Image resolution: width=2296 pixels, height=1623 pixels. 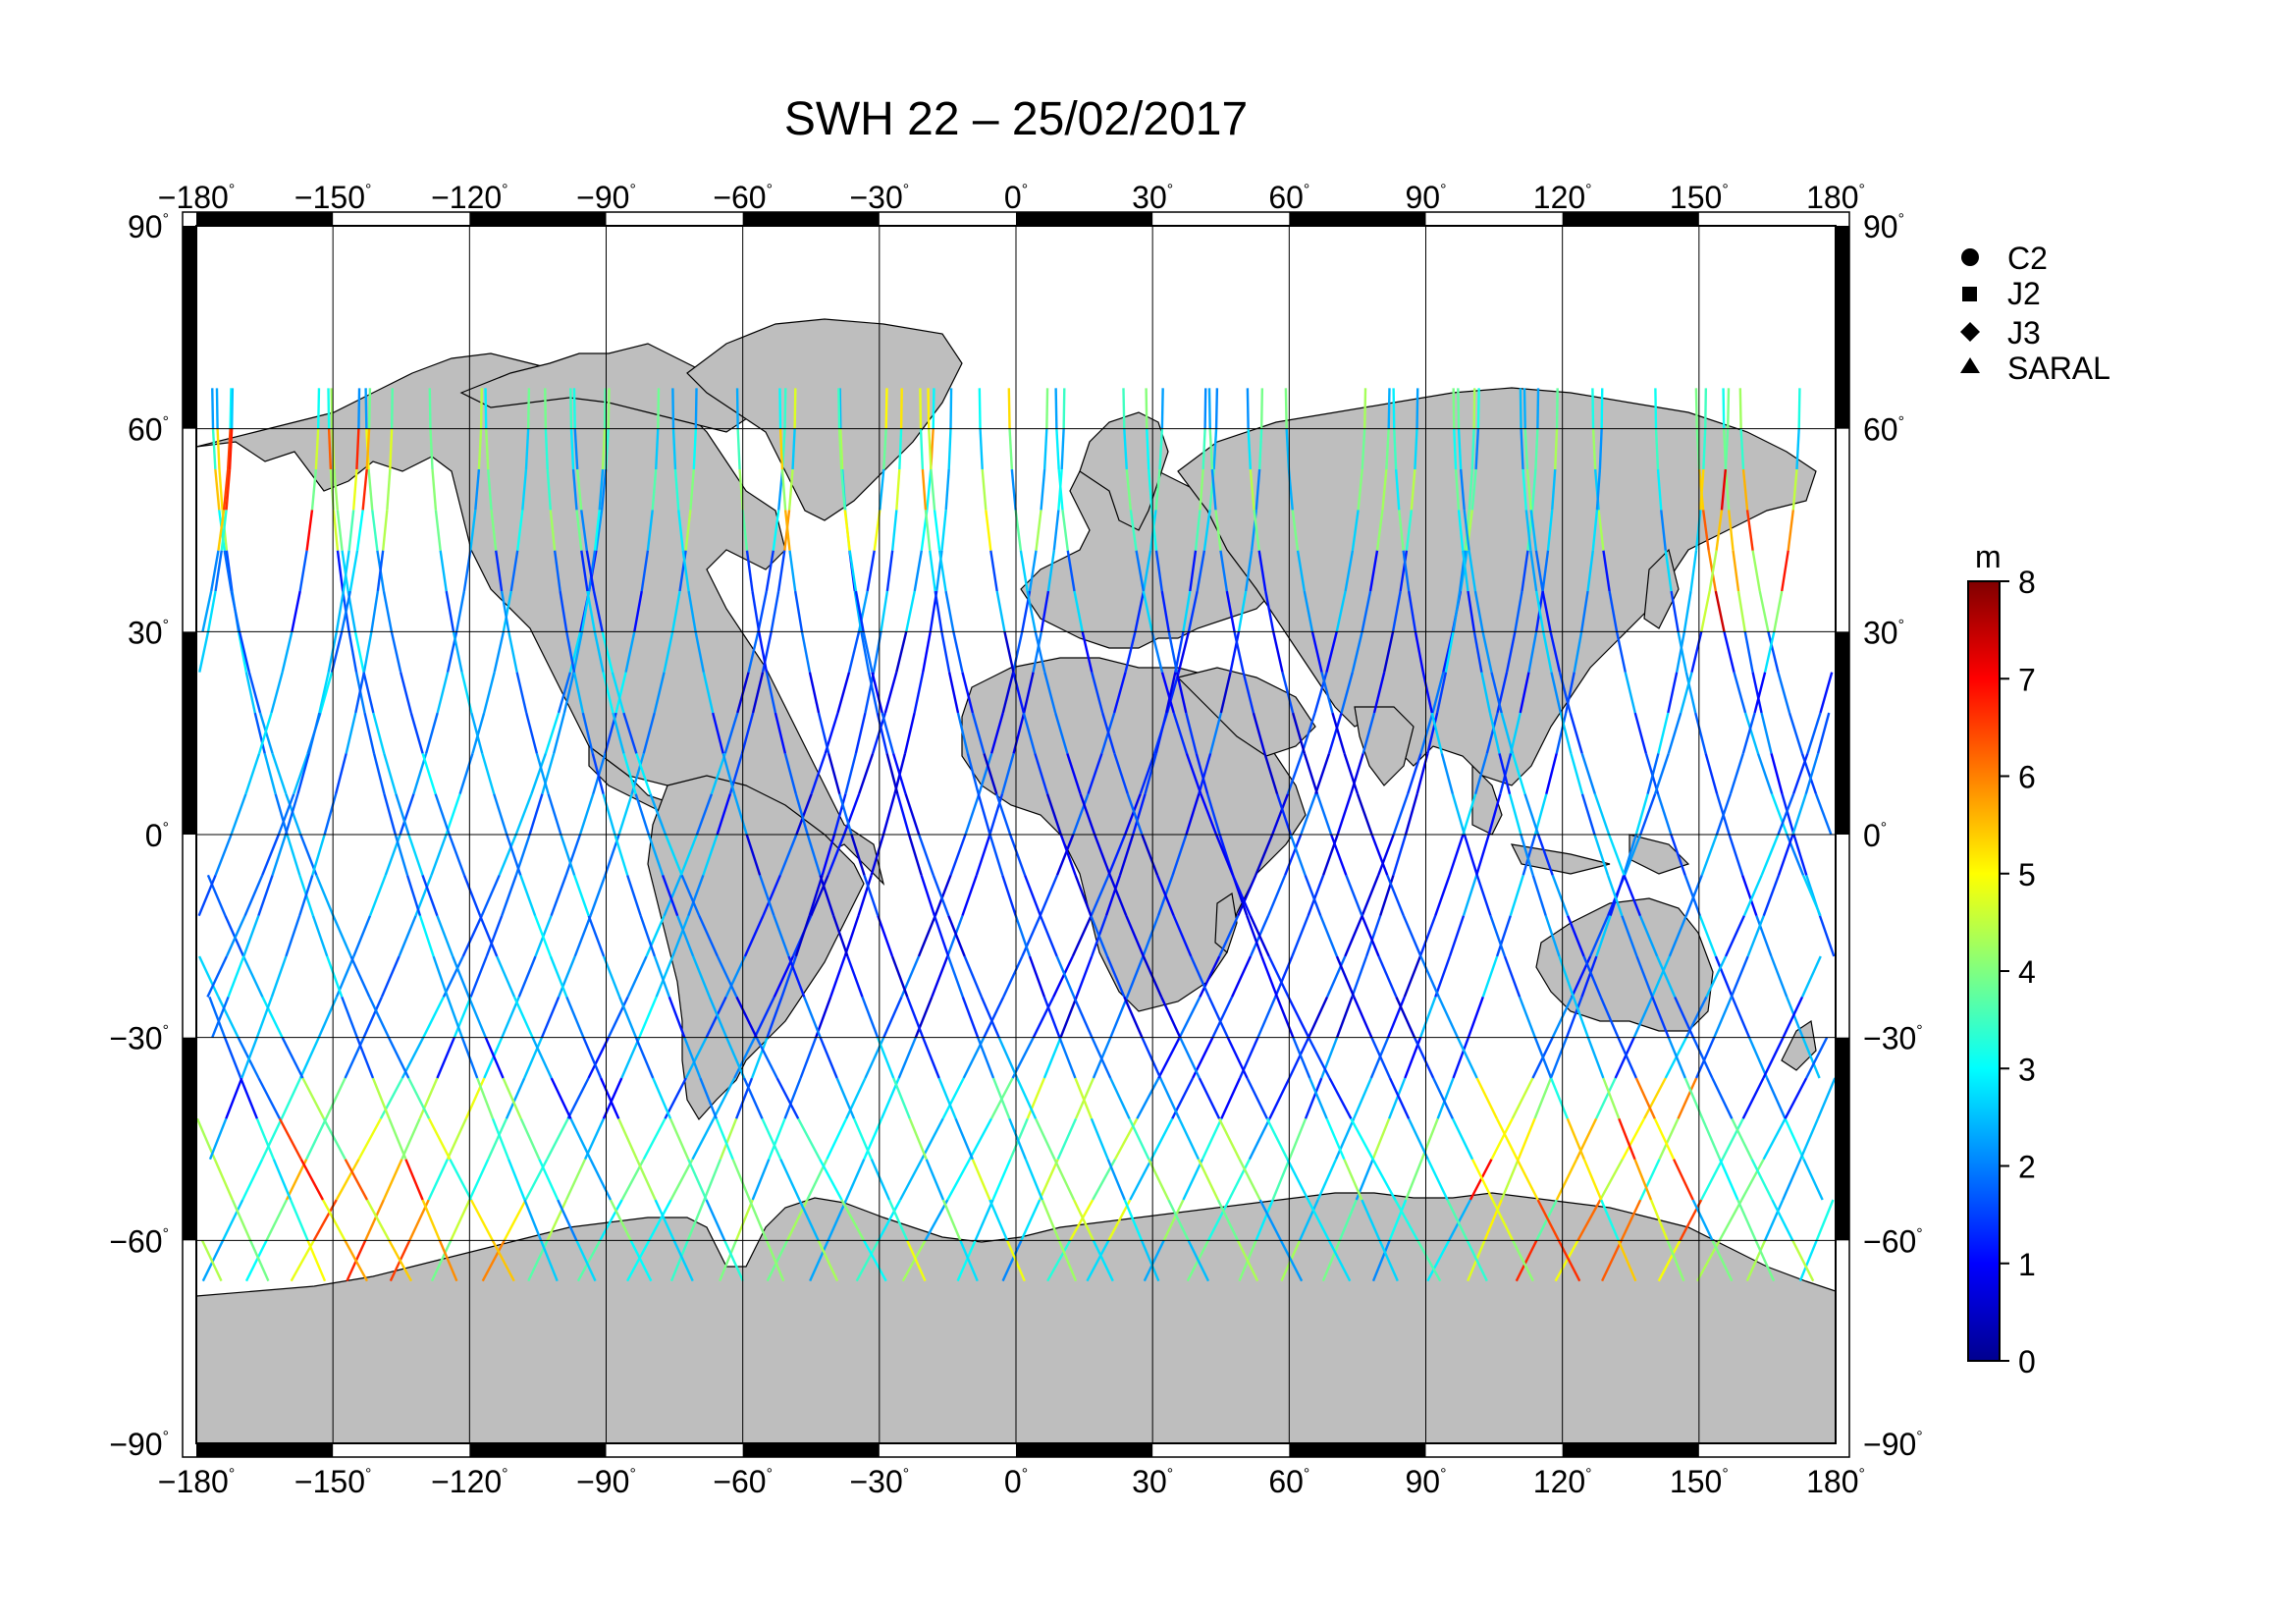 I want to click on lon-tick-label: 180°, so click(x=1836, y=198).